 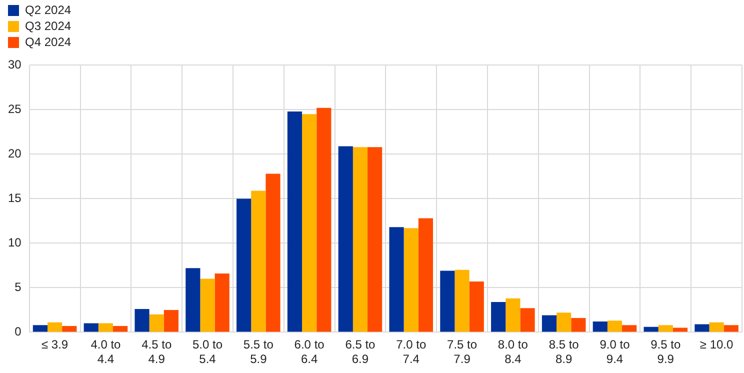 I want to click on y-tick-label: 0, so click(x=18, y=331).